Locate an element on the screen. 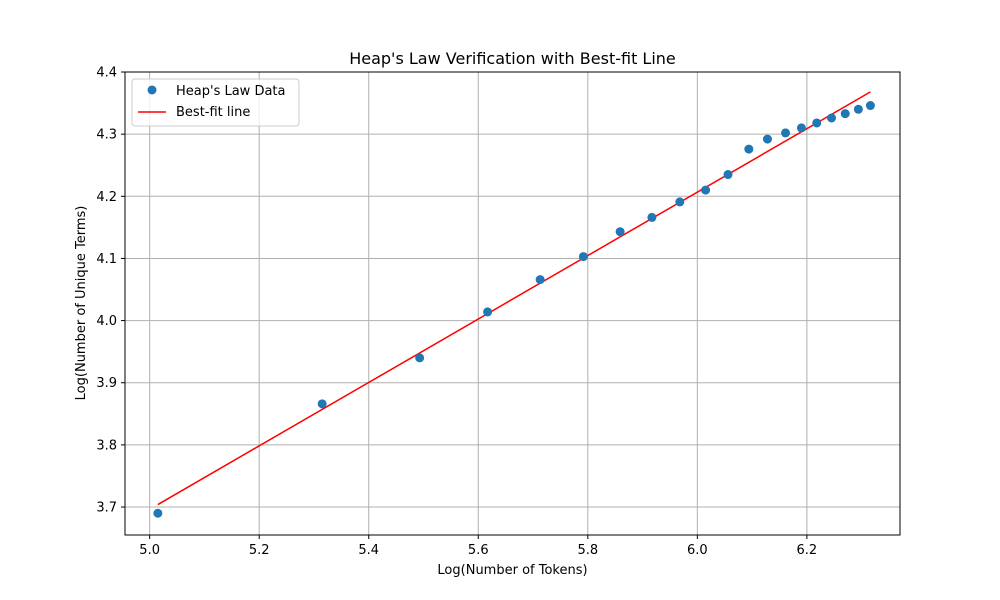 This screenshot has height=600, width=1000. y-tick-label: 4.0 is located at coordinates (106, 321).